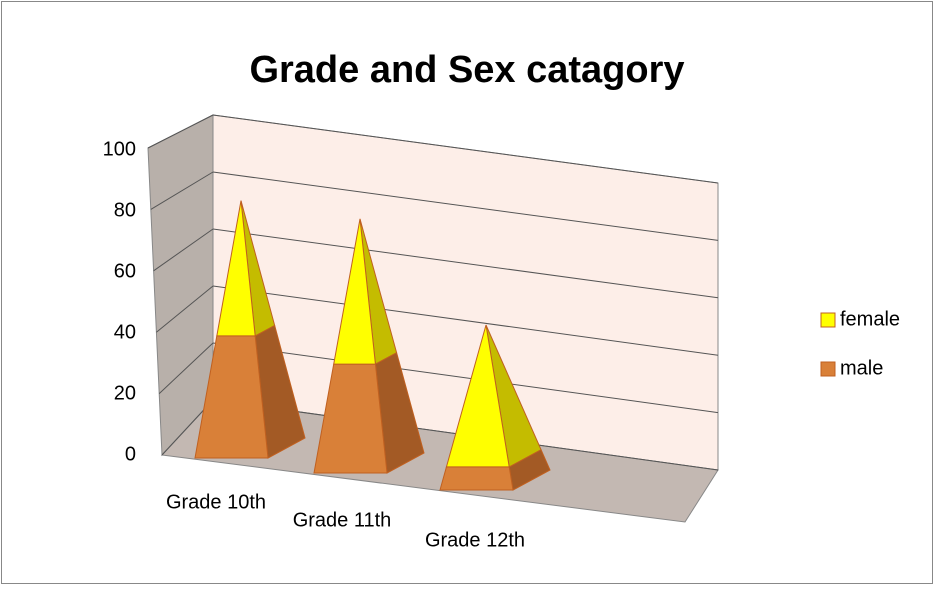  I want to click on y-tick-label: 0, so click(130, 454).